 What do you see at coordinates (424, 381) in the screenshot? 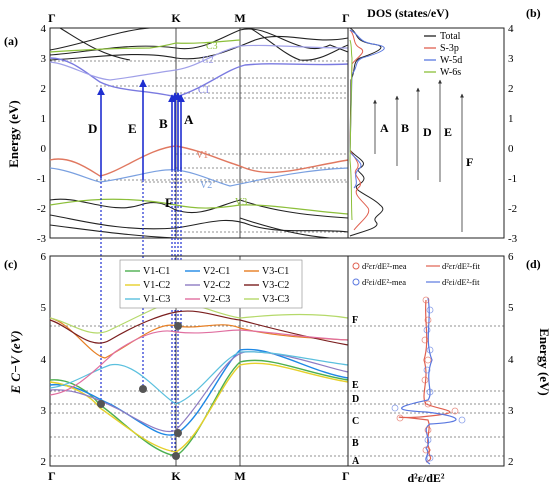
I see `deriv-er-fit` at bounding box center [424, 381].